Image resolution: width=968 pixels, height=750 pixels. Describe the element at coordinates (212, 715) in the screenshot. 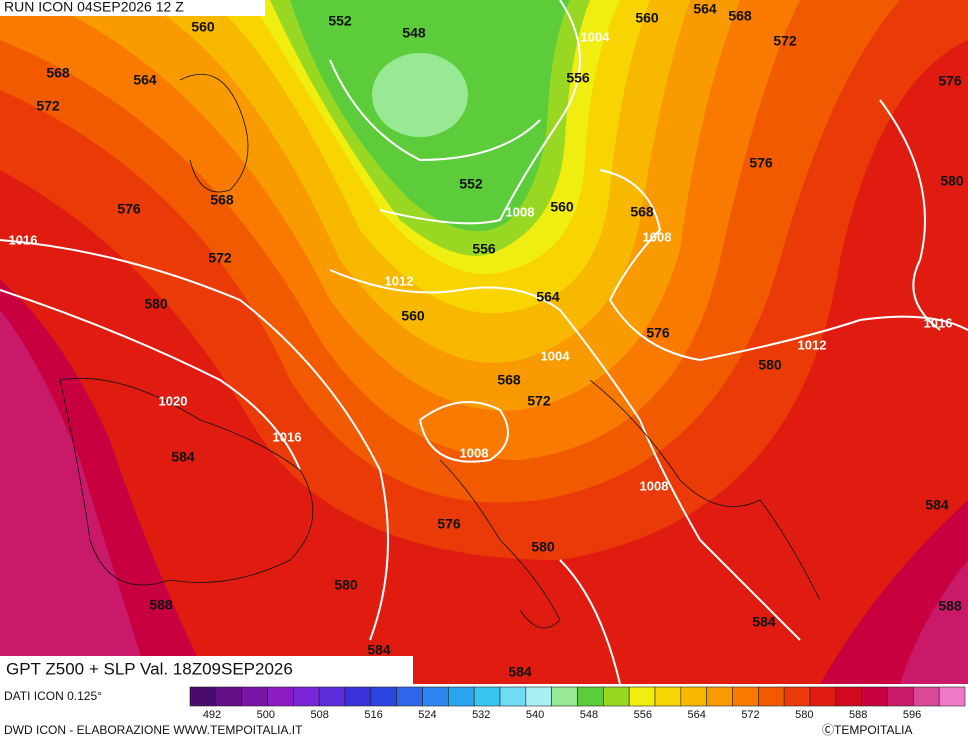

I see `colorbar-label: 492` at that location.